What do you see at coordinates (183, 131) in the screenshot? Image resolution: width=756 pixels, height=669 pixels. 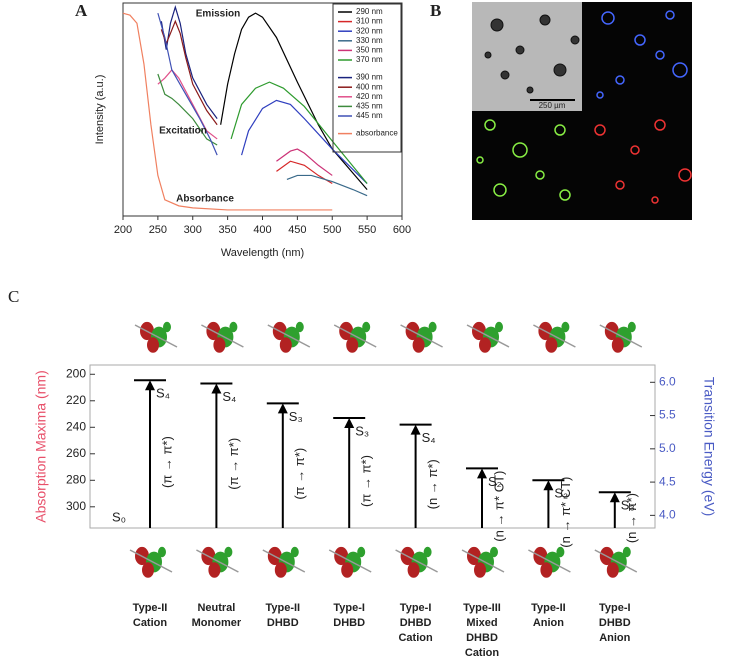 I see `annotation: Excitation` at bounding box center [183, 131].